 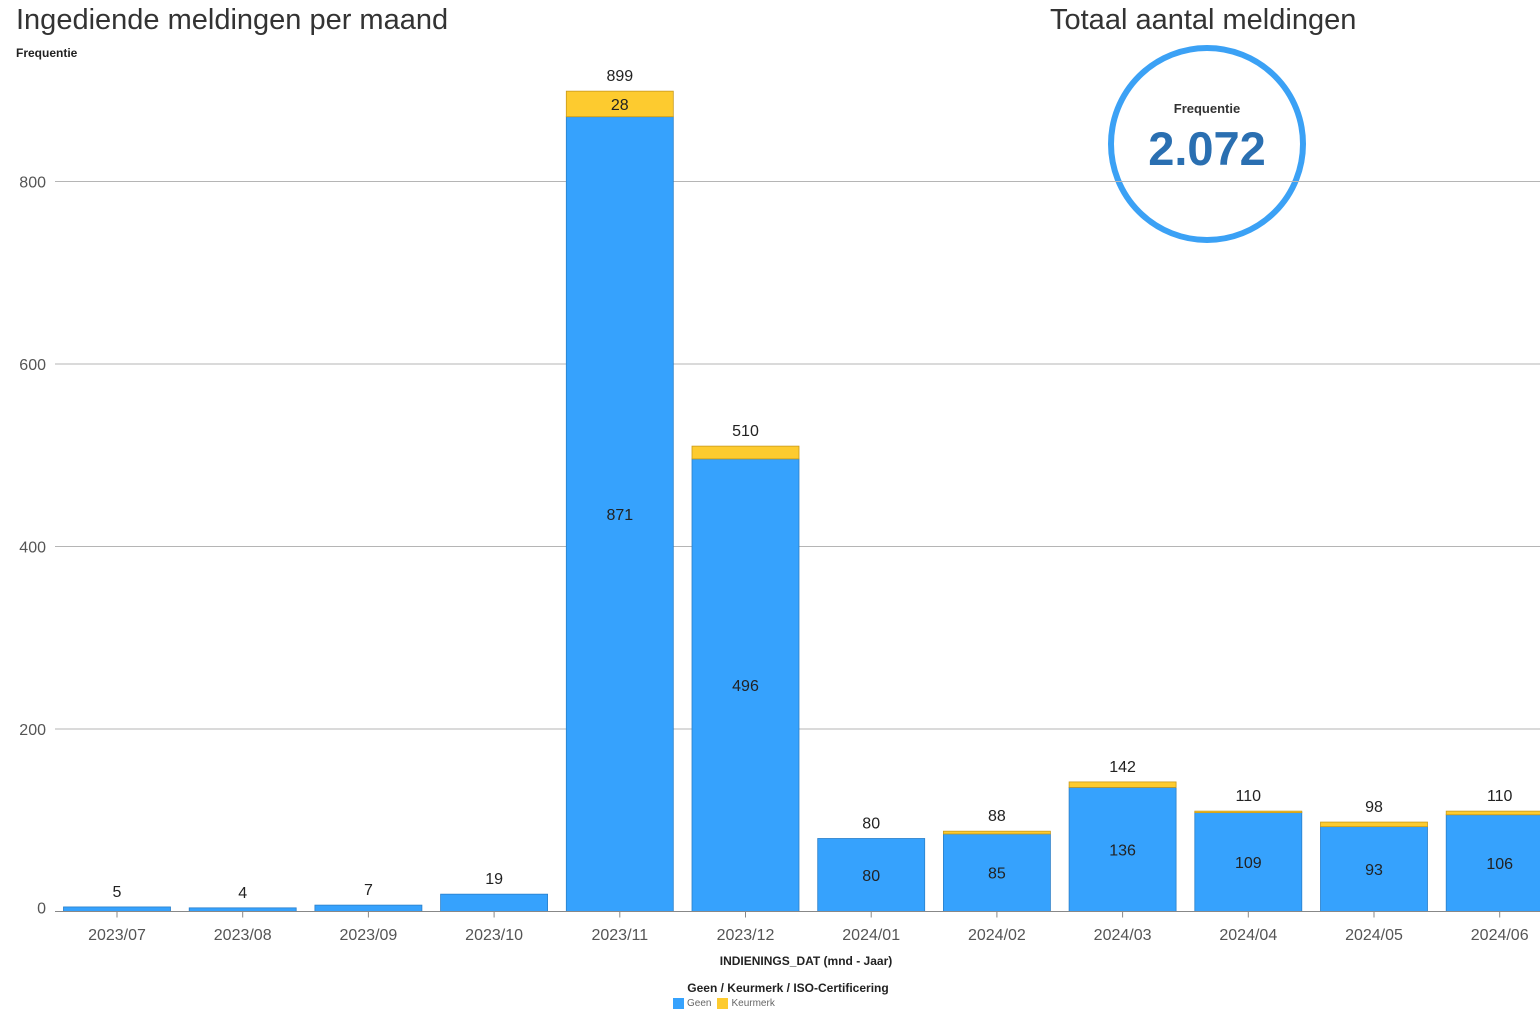 What do you see at coordinates (494, 935) in the screenshot?
I see `x-tick-label: 2023/10` at bounding box center [494, 935].